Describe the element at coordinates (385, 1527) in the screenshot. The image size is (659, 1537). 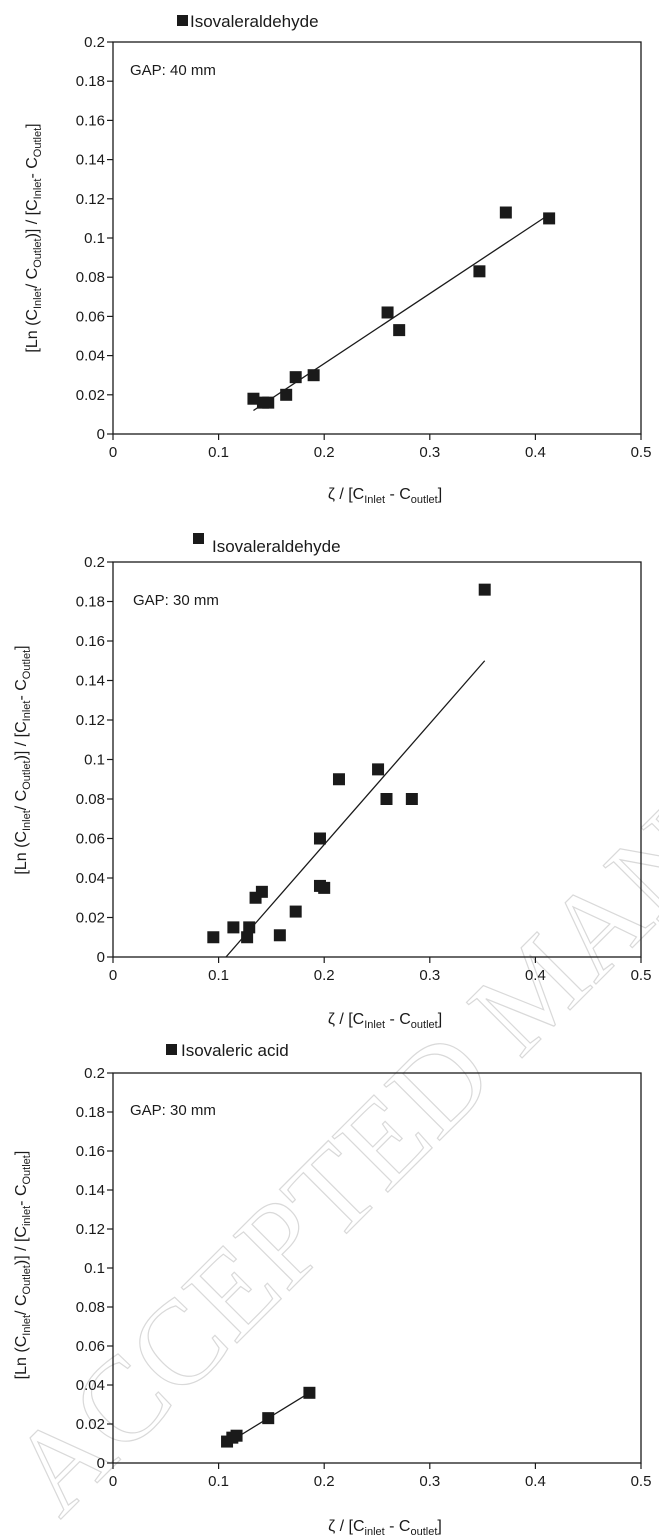
I see `x-axis-title: ζ / [Cinlet - Coutlet]` at that location.